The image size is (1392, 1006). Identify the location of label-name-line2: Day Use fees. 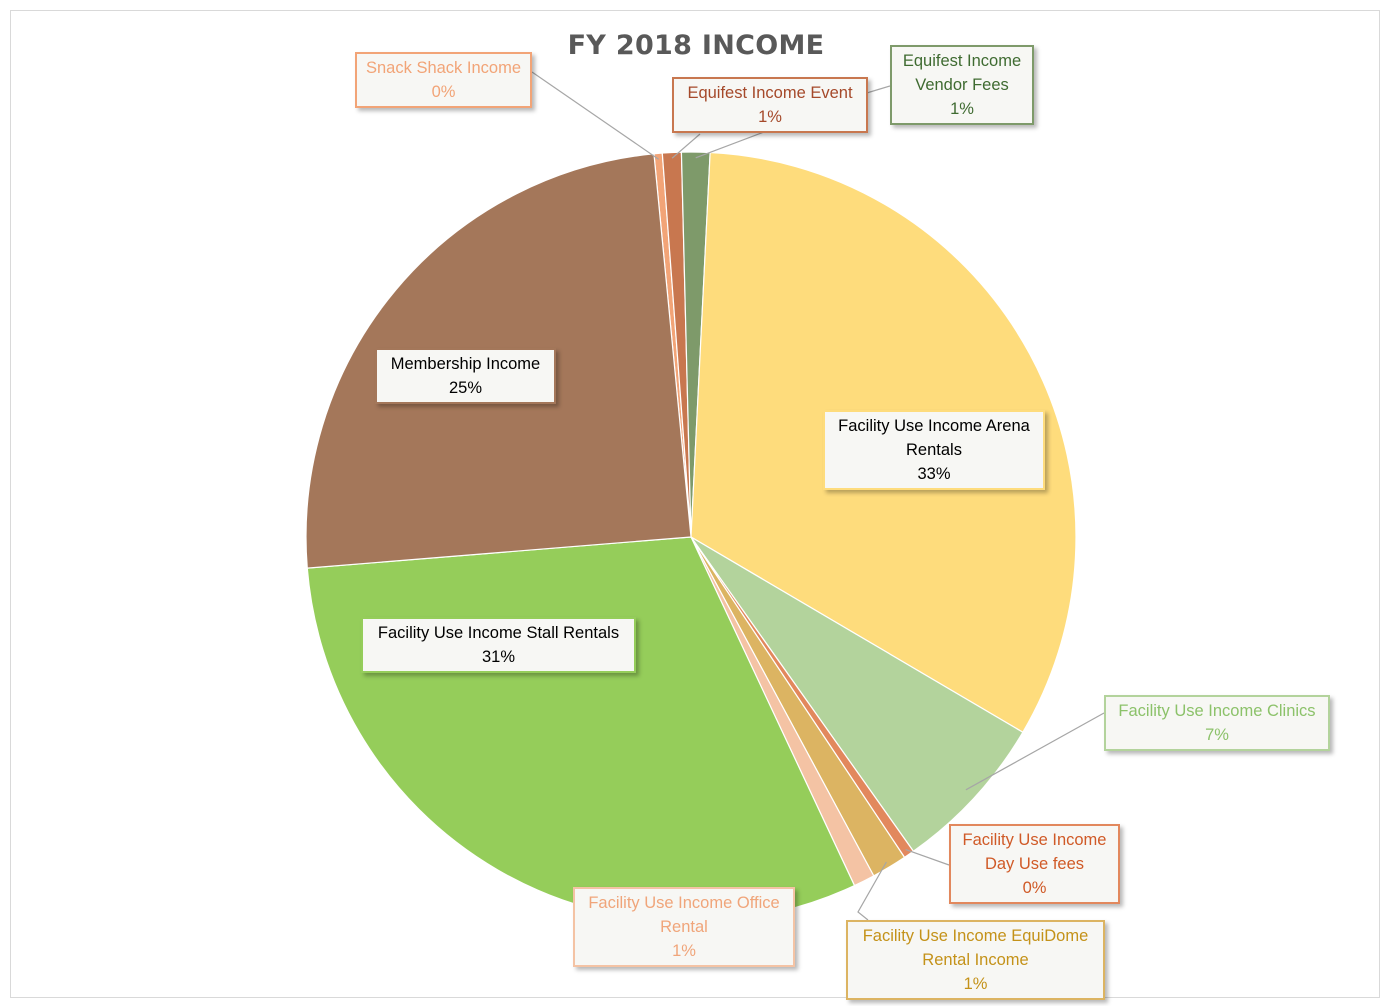
(1034, 864).